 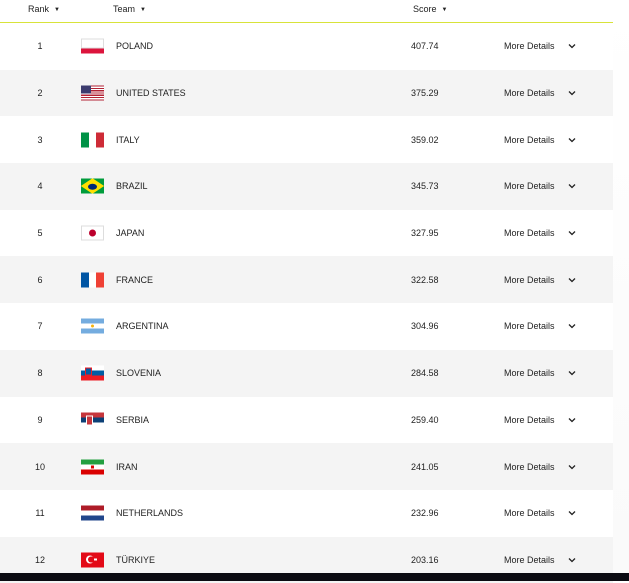 I want to click on team-name: POLAND, so click(x=135, y=46).